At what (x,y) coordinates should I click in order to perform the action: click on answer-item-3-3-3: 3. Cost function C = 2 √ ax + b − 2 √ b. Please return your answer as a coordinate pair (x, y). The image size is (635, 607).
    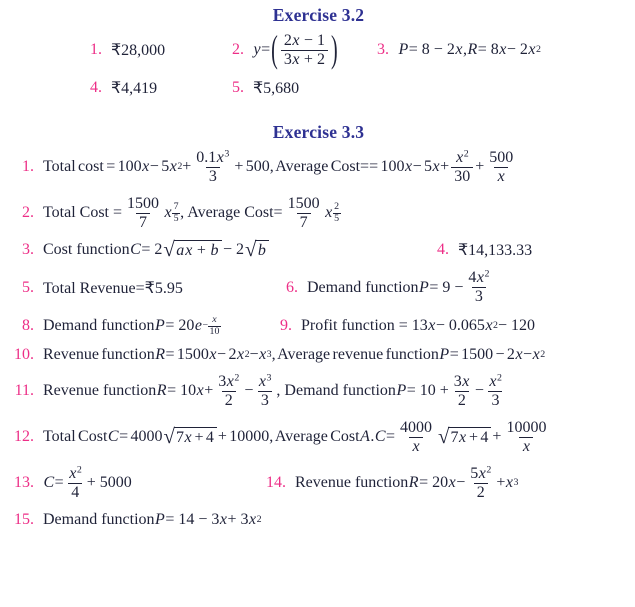
    Looking at the image, I should click on (213, 249).